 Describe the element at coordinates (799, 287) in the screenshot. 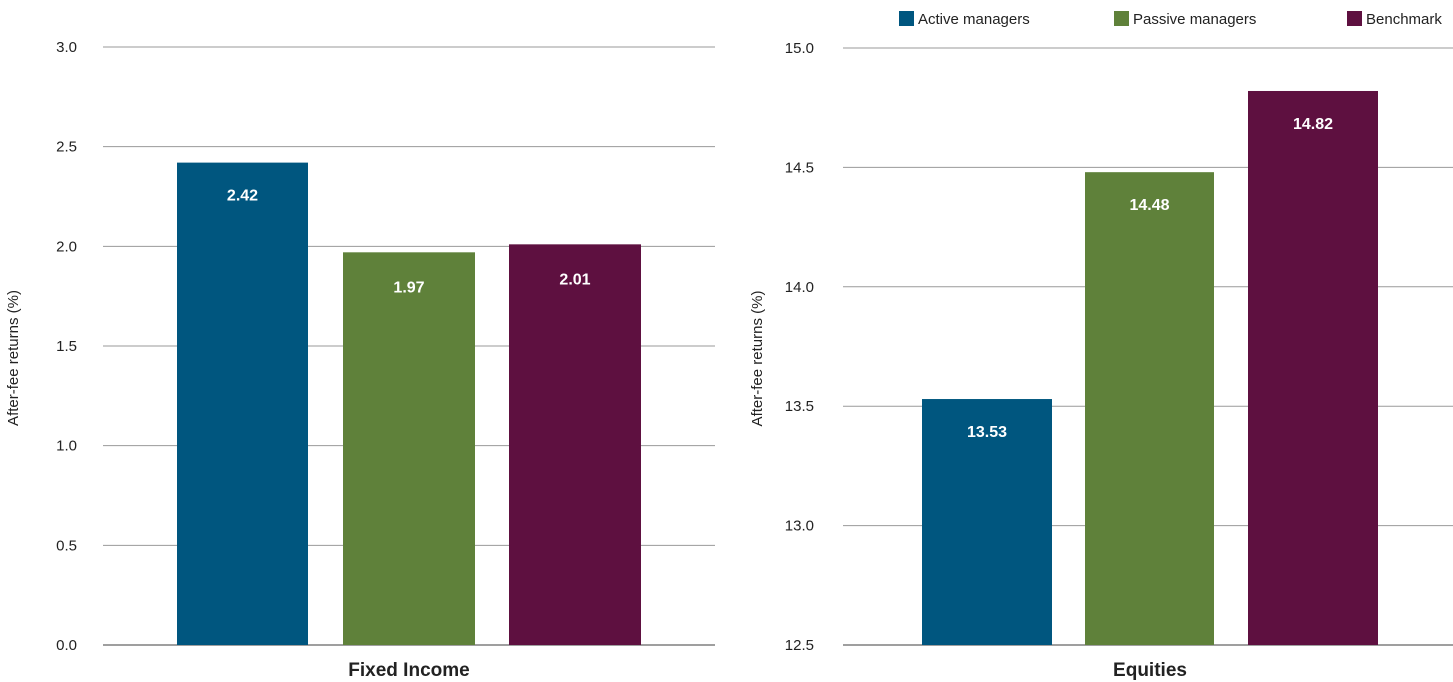

I see `eq-y-tick-label: 14.0` at that location.